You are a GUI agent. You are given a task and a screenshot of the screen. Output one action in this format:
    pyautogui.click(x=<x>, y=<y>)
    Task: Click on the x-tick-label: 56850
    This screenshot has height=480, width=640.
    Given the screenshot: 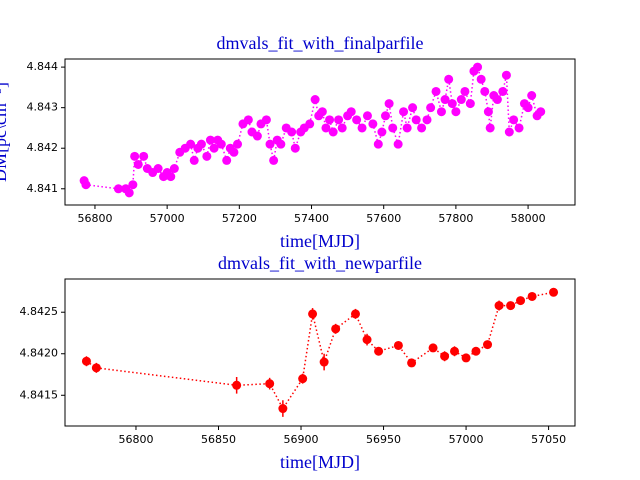 What is the action you would take?
    pyautogui.click(x=218, y=439)
    